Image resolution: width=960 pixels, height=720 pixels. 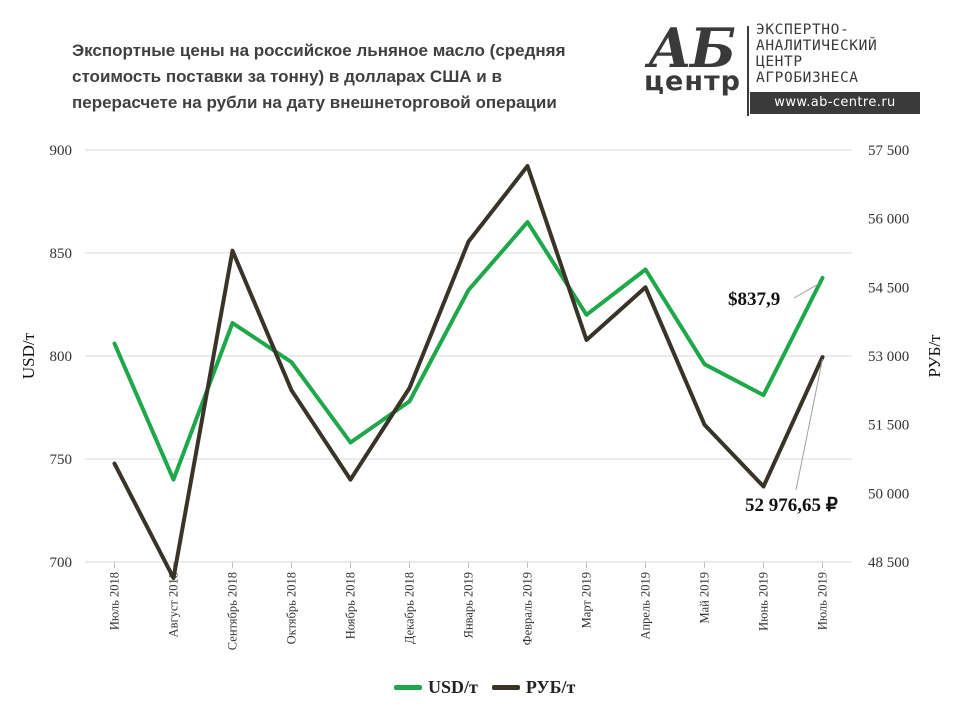 I want to click on y-left-axis-title: USD/т, so click(x=28, y=355).